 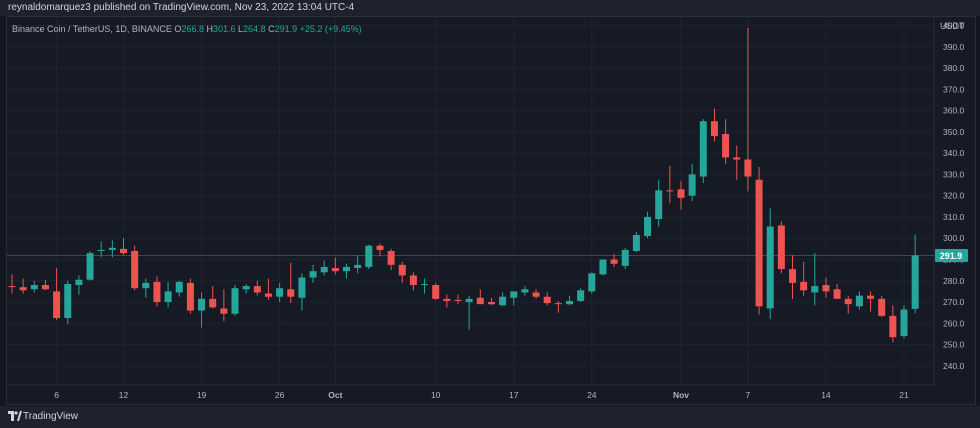 I want to click on symbol-name: Binance Coin / TetherUS, 1D, BINANCE, so click(x=92, y=29).